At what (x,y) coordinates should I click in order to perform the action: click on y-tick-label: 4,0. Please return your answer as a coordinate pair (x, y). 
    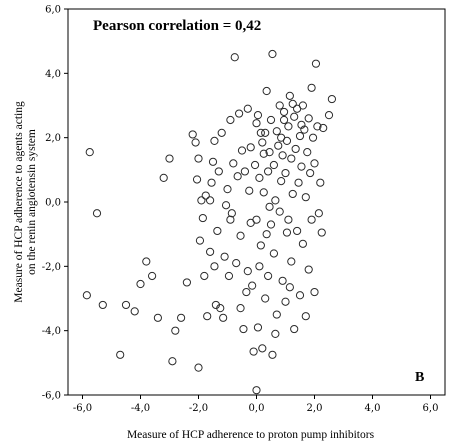
    Looking at the image, I should click on (53, 74).